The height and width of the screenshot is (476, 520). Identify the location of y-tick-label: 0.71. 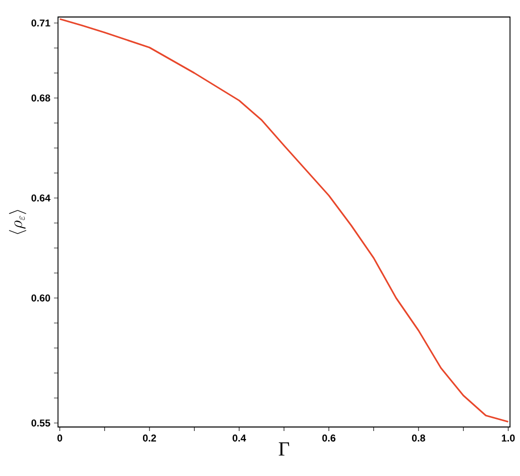
(40, 23).